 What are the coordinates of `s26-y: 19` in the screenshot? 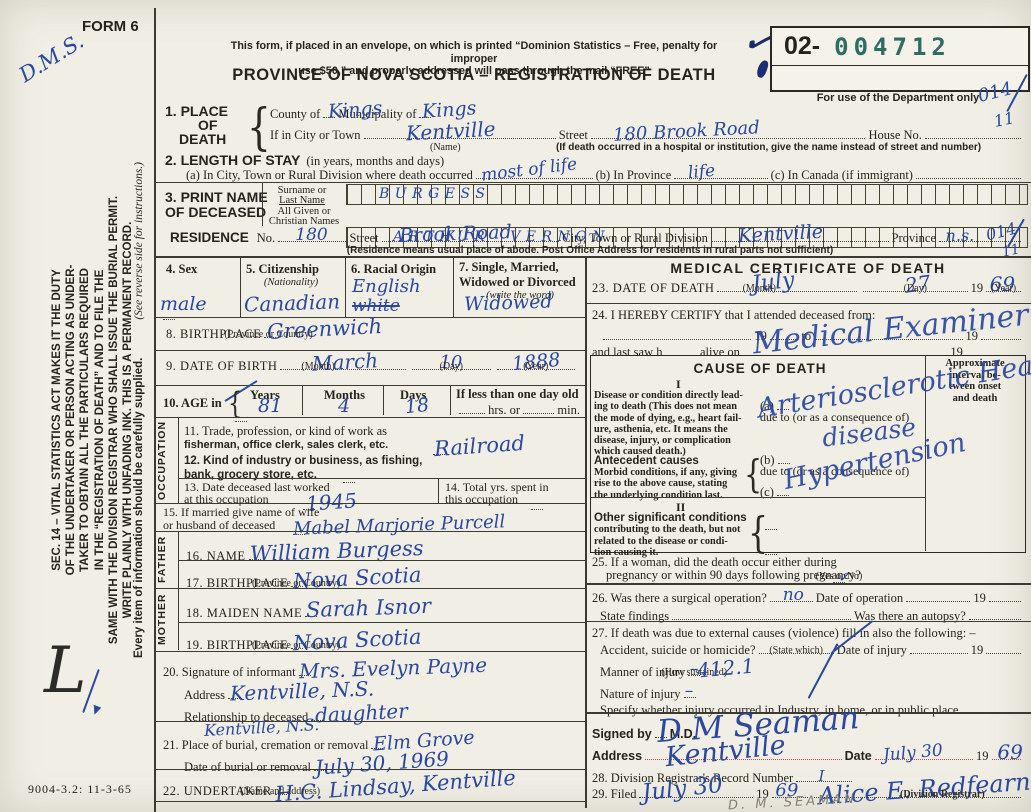 It's located at (979, 598).